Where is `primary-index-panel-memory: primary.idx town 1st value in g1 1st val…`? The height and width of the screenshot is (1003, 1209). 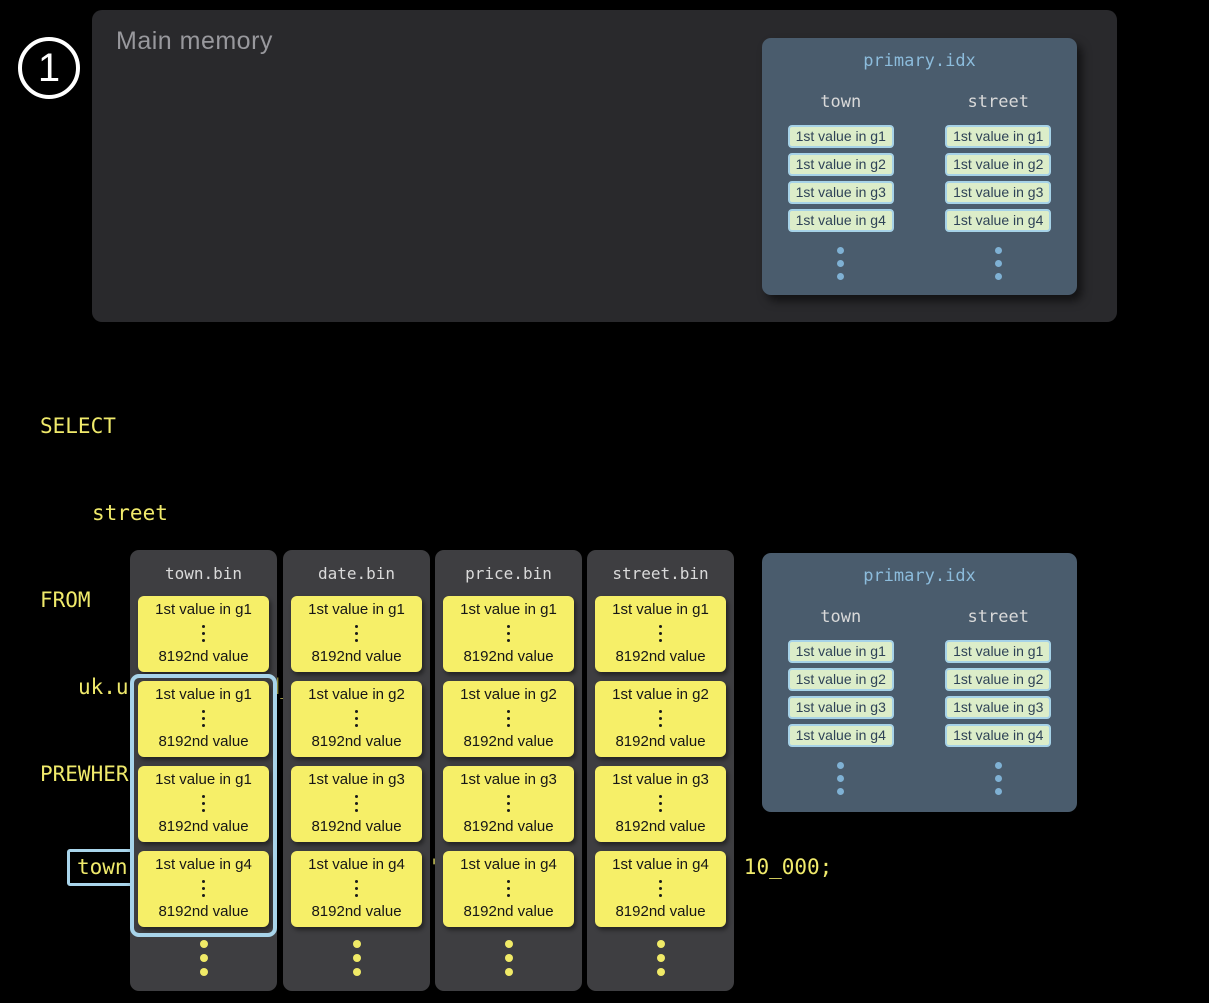
primary-index-panel-memory: primary.idx town 1st value in g1 1st val… is located at coordinates (919, 166).